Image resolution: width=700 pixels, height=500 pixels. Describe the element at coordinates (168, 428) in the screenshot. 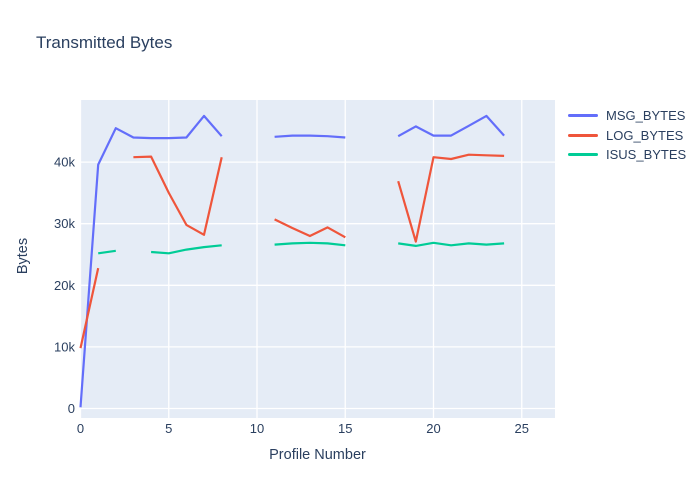

I see `x-tick-label: 5` at that location.